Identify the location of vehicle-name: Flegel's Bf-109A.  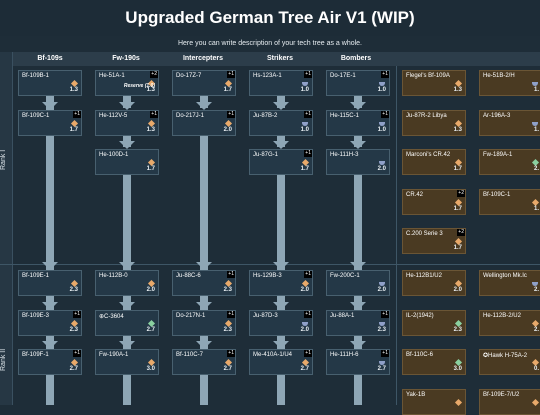
(428, 76).